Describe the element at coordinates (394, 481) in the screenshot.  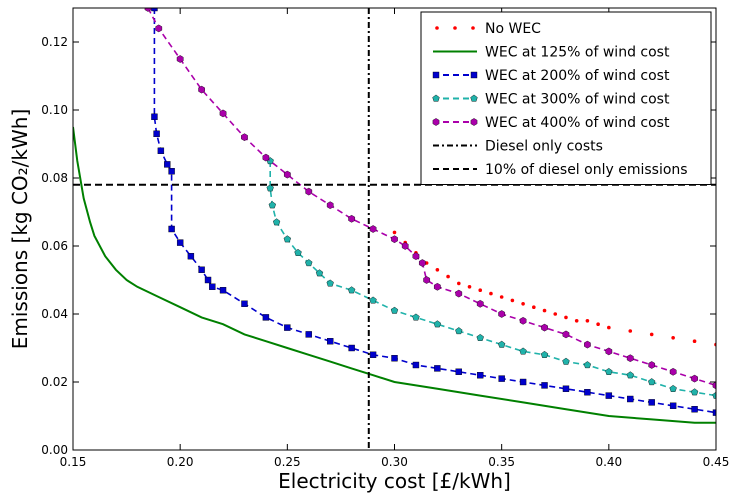
I see `x-axis-label: Electricity cost [£/kWh]` at that location.